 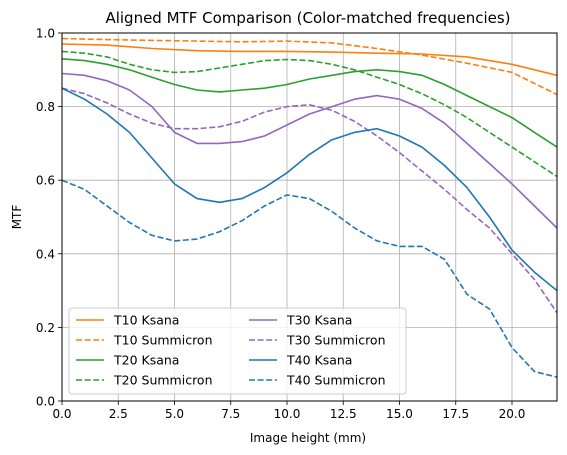 What do you see at coordinates (45, 34) in the screenshot?
I see `y-tick-label: 1.0` at bounding box center [45, 34].